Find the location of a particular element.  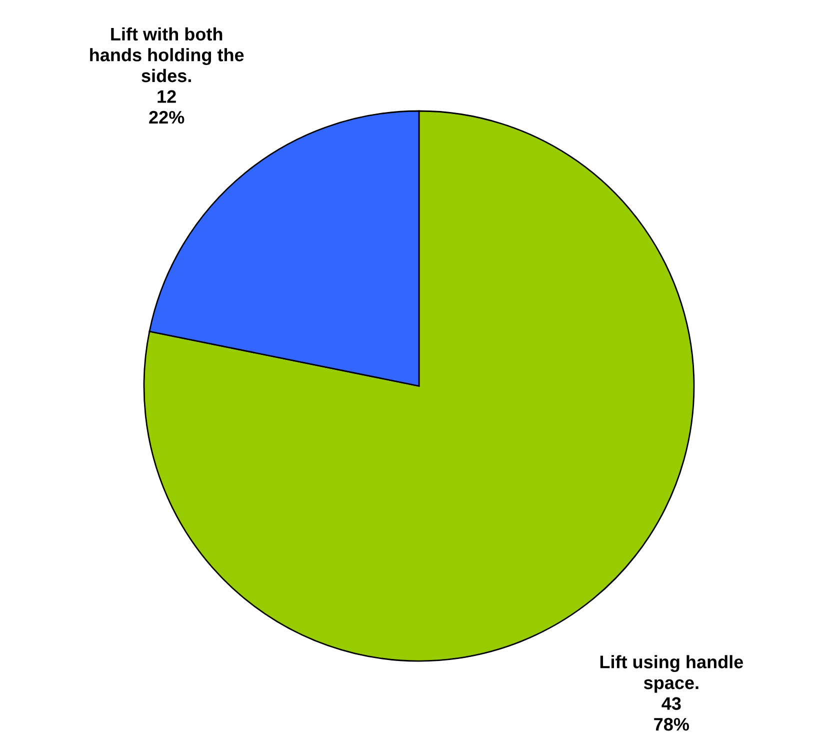

slice-label: Lift using handle space. is located at coordinates (672, 674).